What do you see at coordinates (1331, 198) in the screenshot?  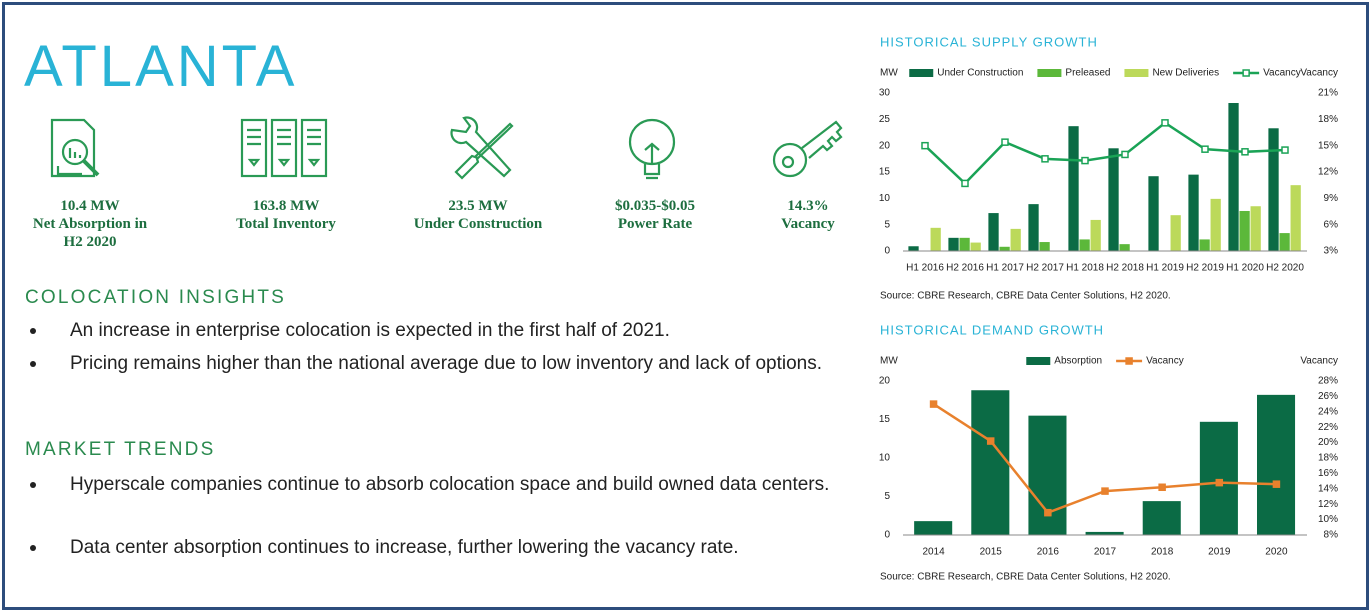 I see `y2-tick-label: 9%` at bounding box center [1331, 198].